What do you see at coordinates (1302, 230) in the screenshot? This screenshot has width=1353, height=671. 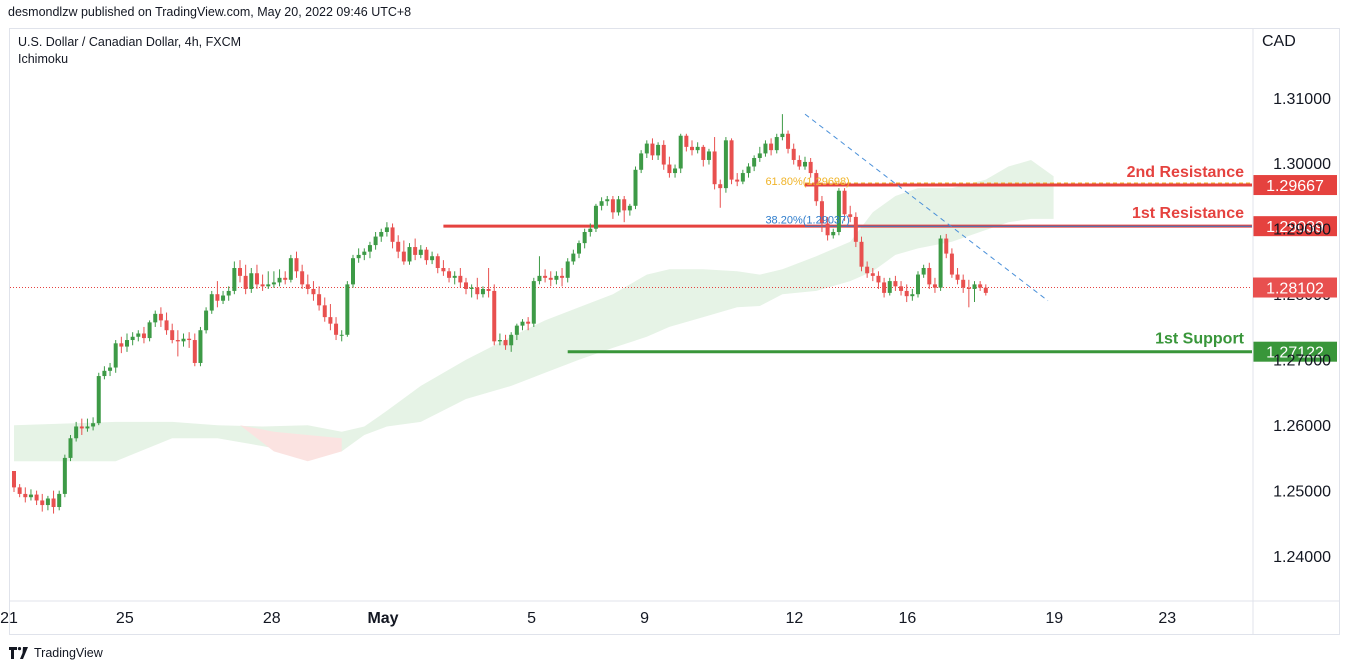 I see `price-tick-label: 1.29000` at bounding box center [1302, 230].